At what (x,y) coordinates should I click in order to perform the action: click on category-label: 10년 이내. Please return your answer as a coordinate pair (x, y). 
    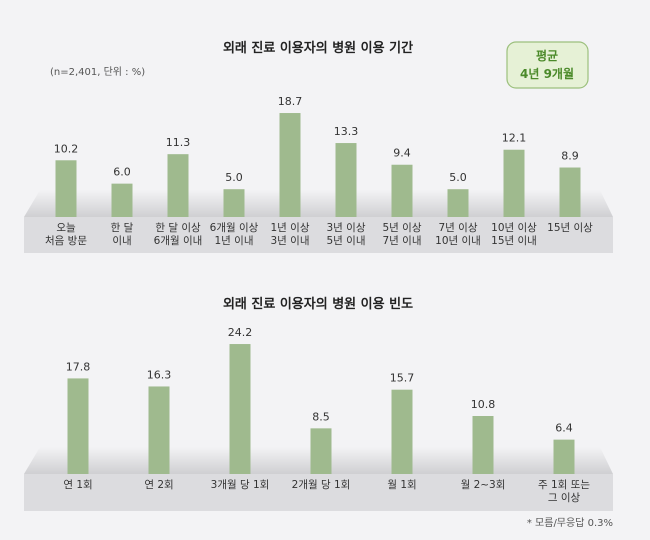
    Looking at the image, I should click on (458, 241).